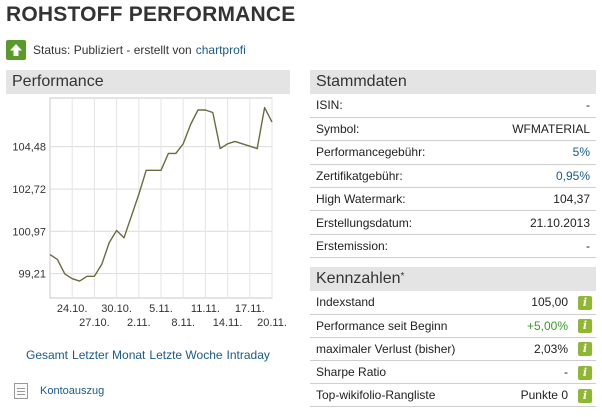 This screenshot has width=602, height=417. What do you see at coordinates (139, 323) in the screenshot?
I see `x-tick-label: 2.11.` at bounding box center [139, 323].